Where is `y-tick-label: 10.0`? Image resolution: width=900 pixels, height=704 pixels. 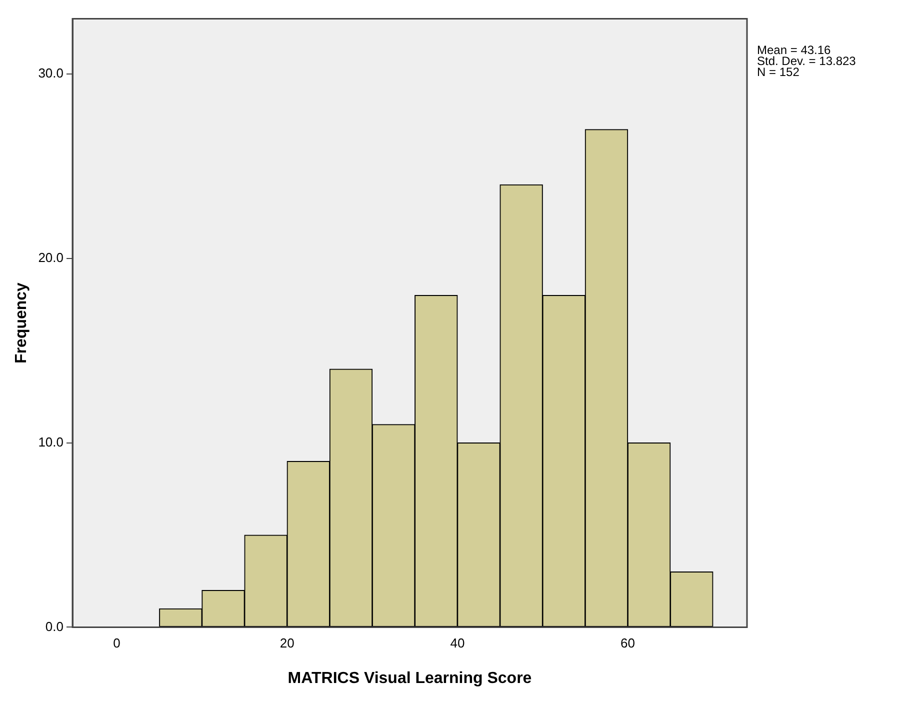
y-tick-label: 10.0 is located at coordinates (51, 442).